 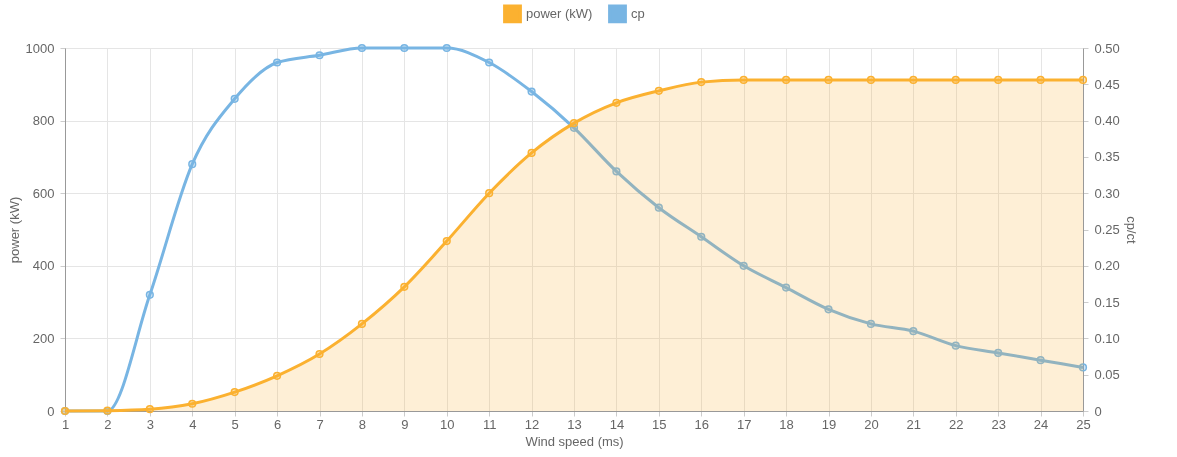 I want to click on y2-tick-label: 0.50, so click(x=1107, y=48).